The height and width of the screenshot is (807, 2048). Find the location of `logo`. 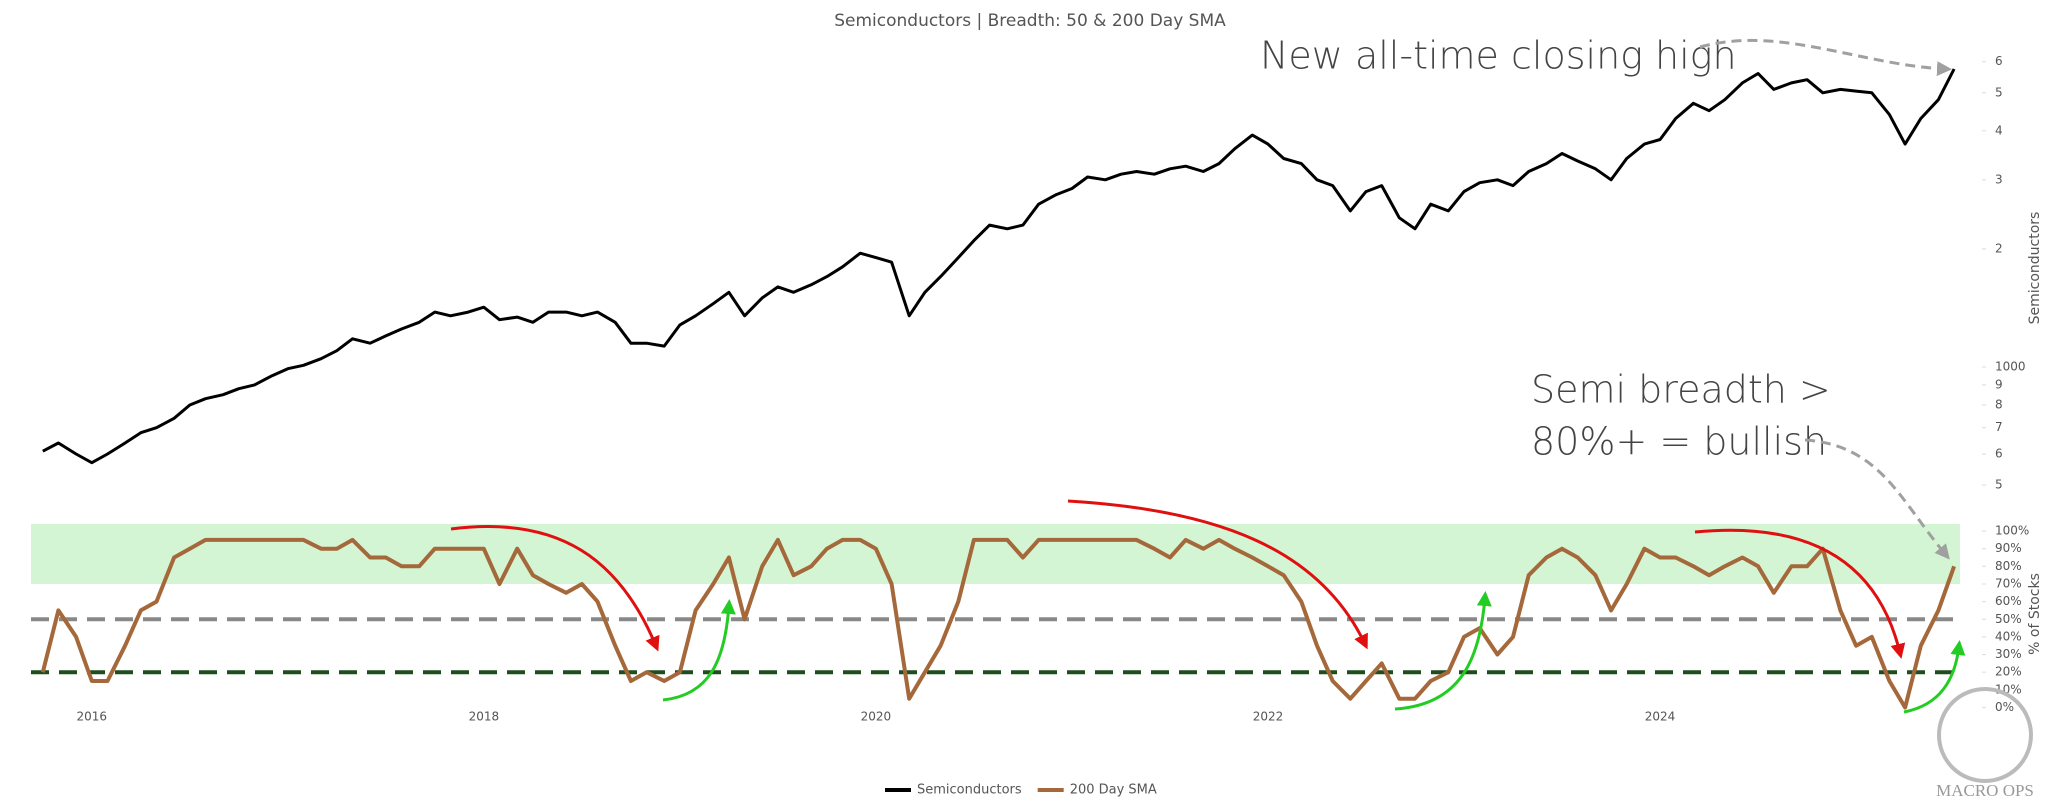

logo is located at coordinates (1985, 735).